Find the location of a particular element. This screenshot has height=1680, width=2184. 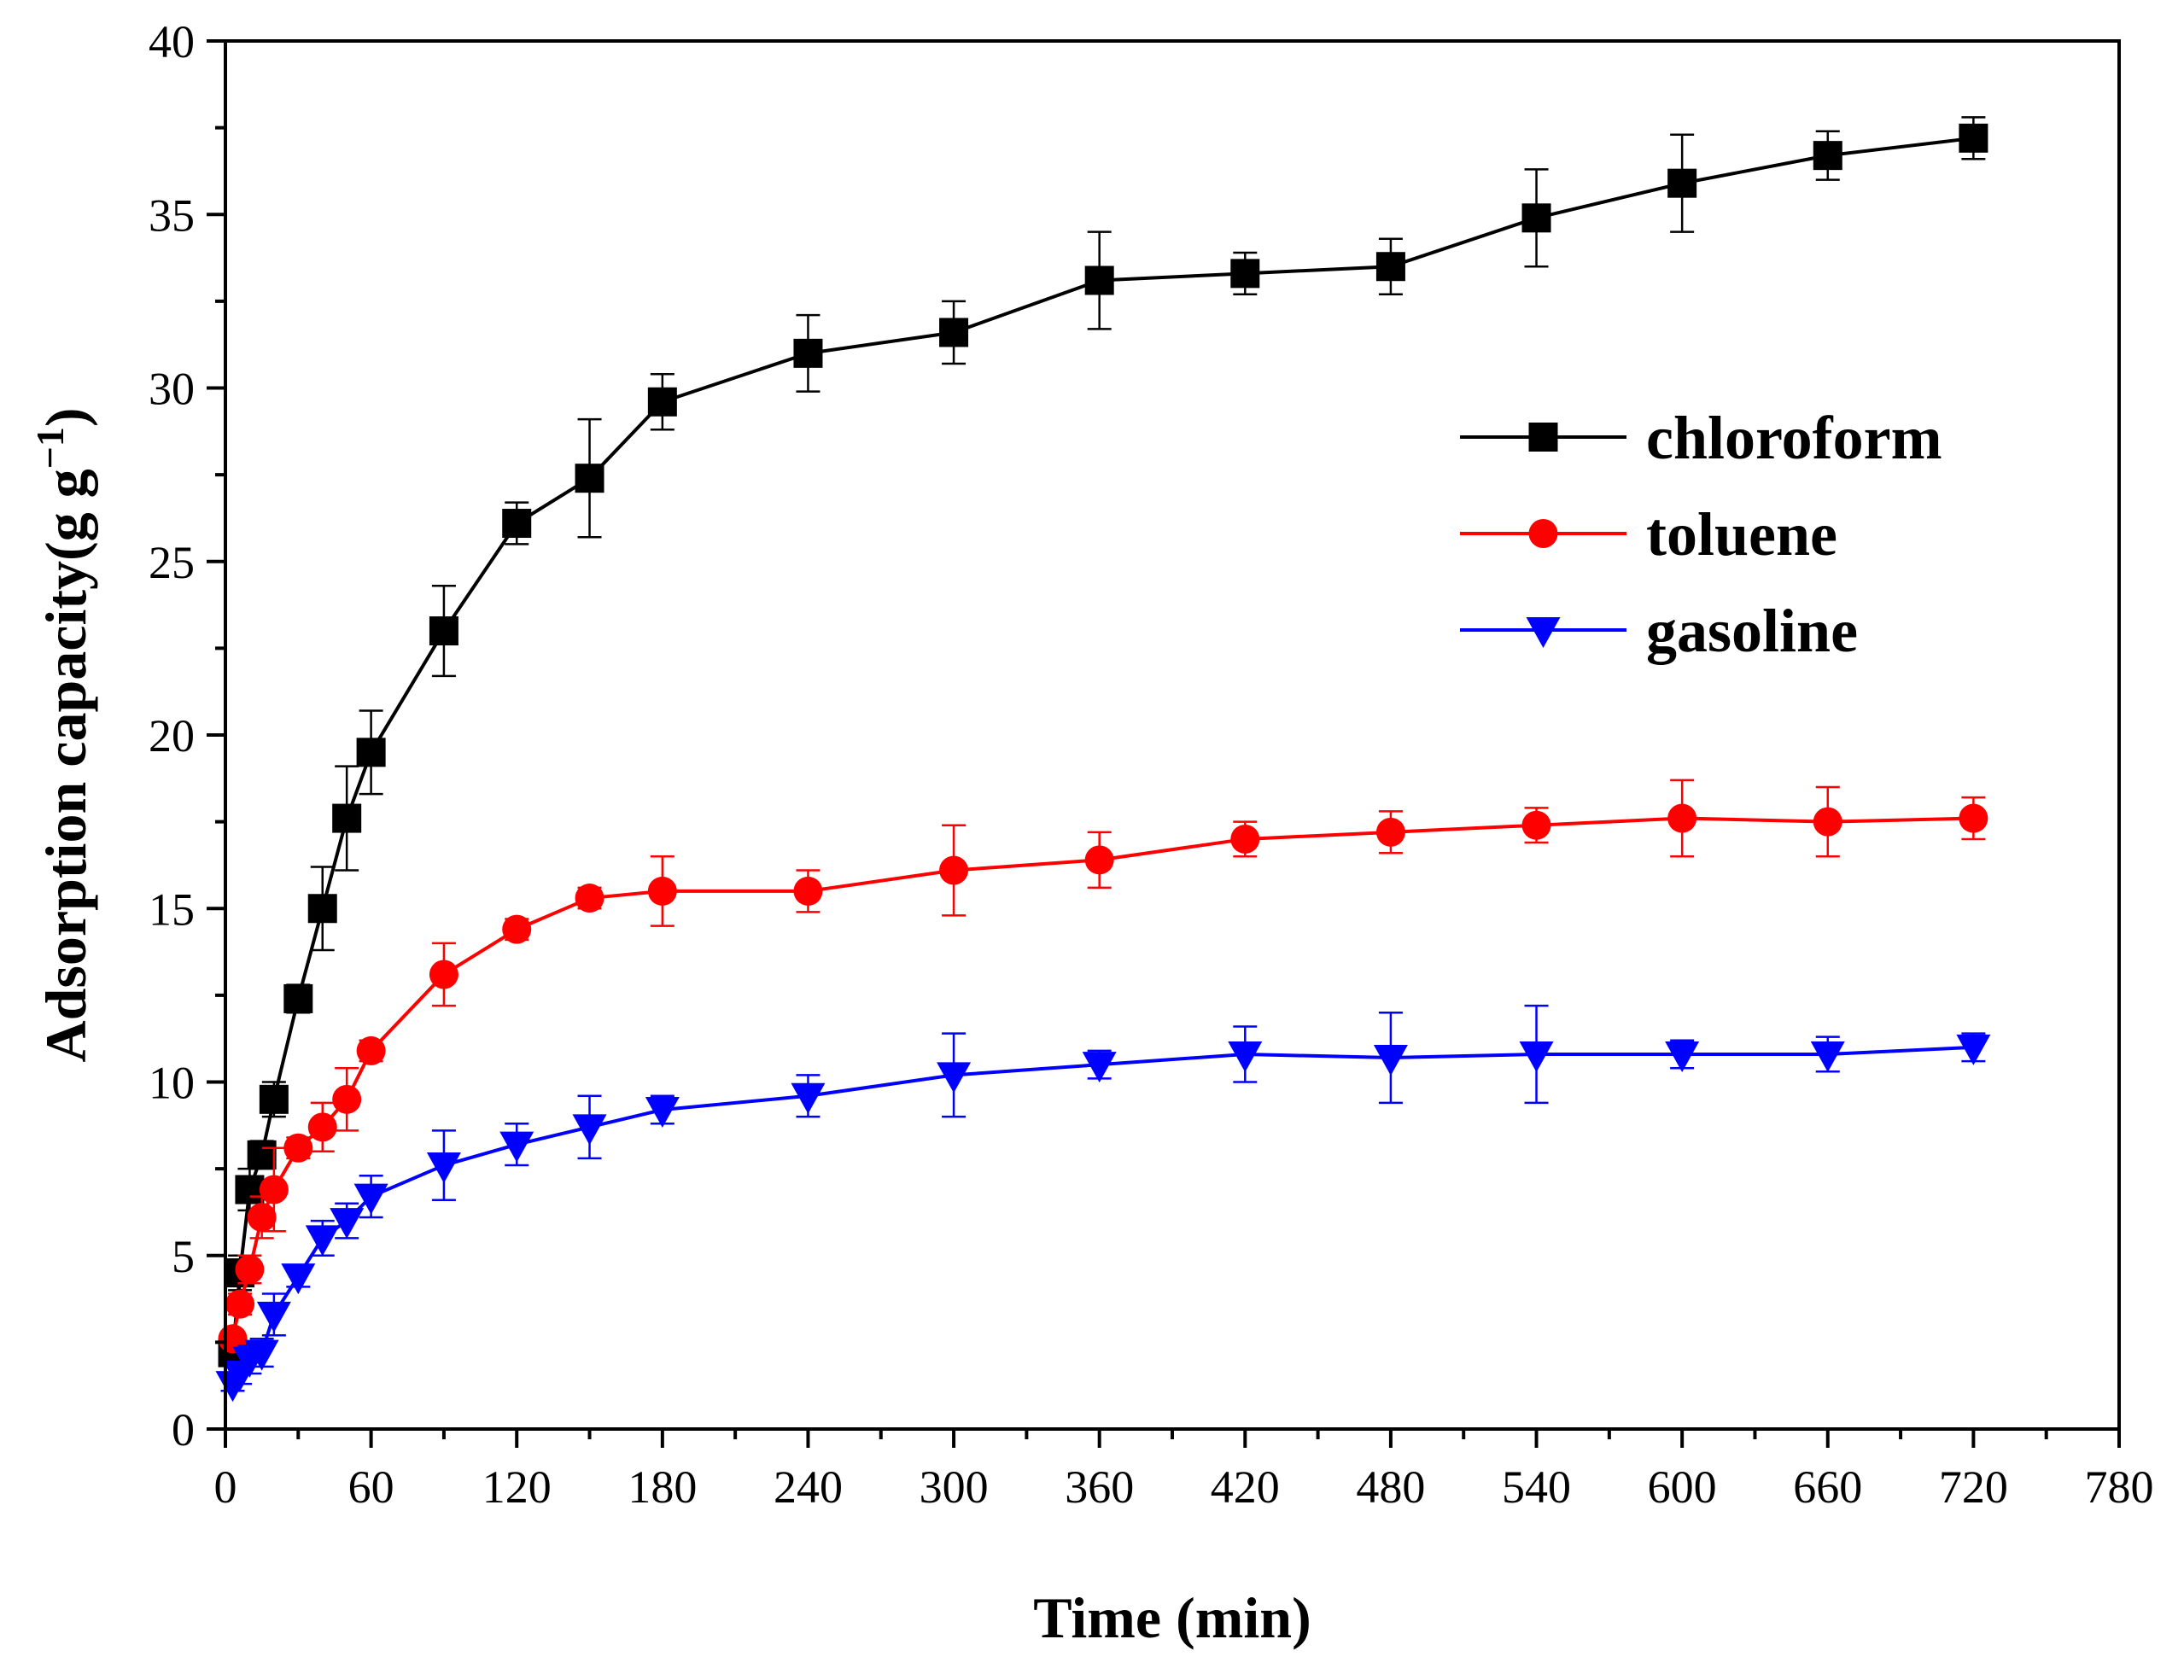

y-tick-label: 20 is located at coordinates (172, 735).